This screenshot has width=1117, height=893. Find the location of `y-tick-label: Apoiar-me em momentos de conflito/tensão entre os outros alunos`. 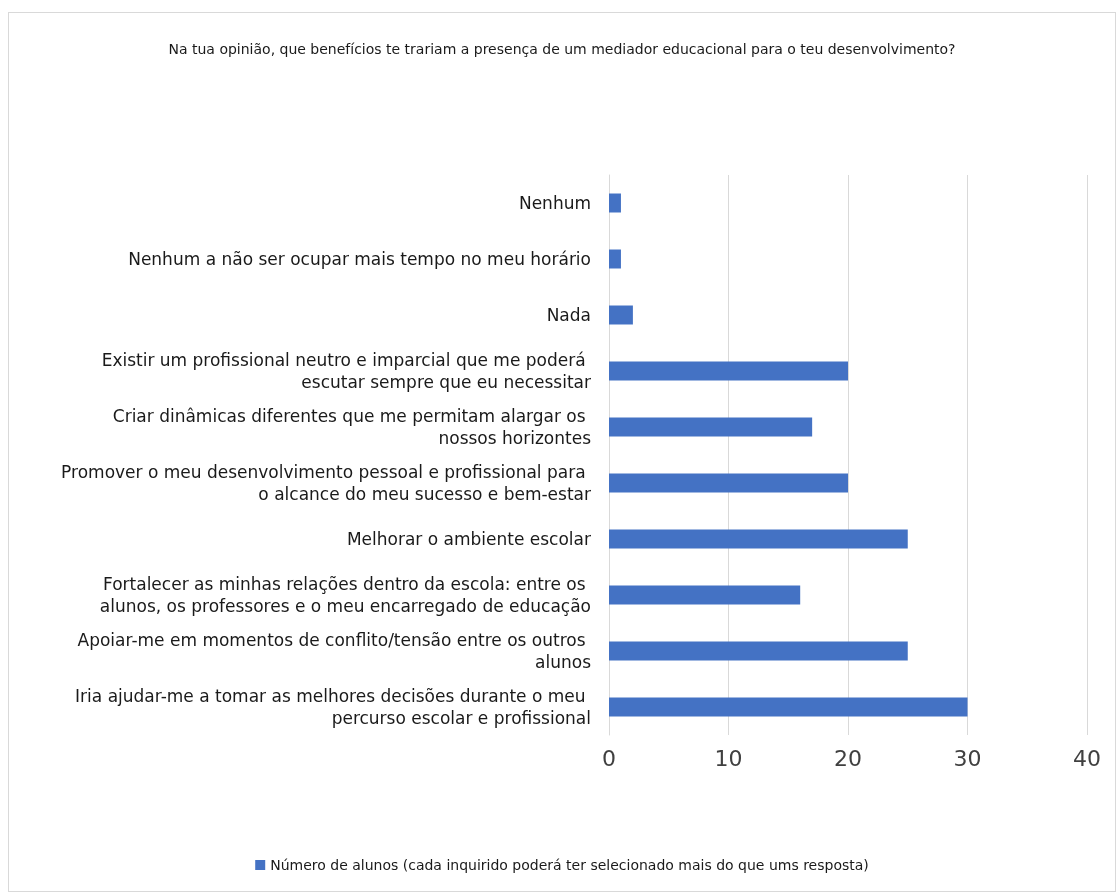

y-tick-label: Apoiar-me em momentos de conflito/tensão entre os outros alunos is located at coordinates (334, 651).